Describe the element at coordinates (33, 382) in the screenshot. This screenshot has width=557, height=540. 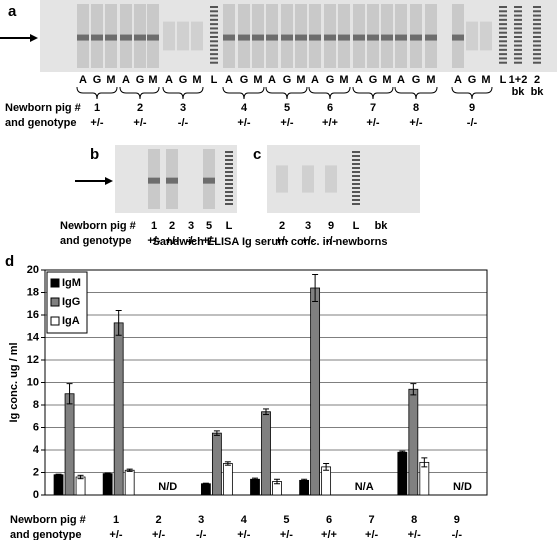
I see `label: 10` at that location.